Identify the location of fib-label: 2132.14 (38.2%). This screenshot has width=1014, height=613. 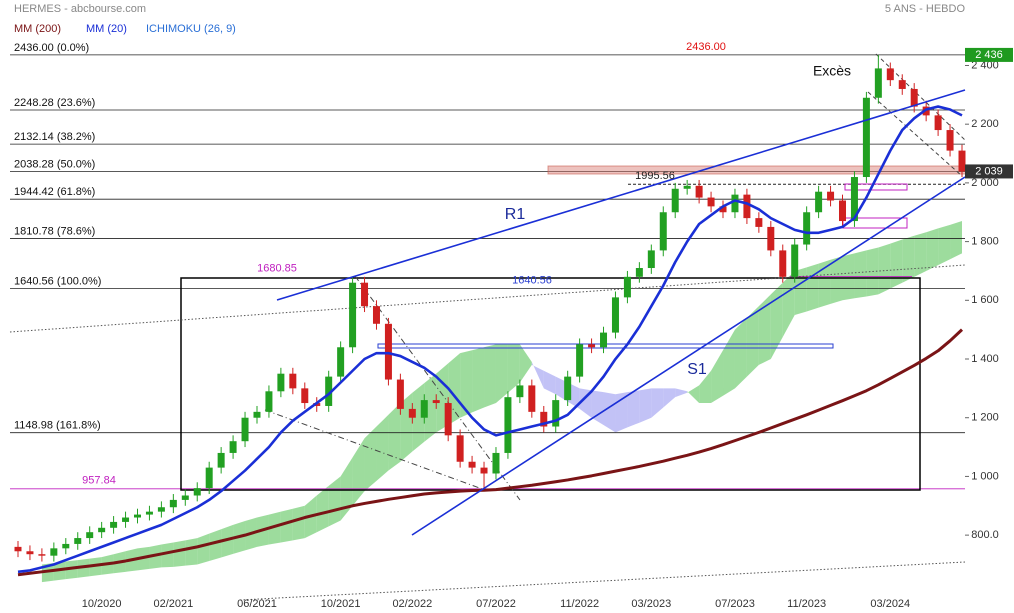
(54, 137).